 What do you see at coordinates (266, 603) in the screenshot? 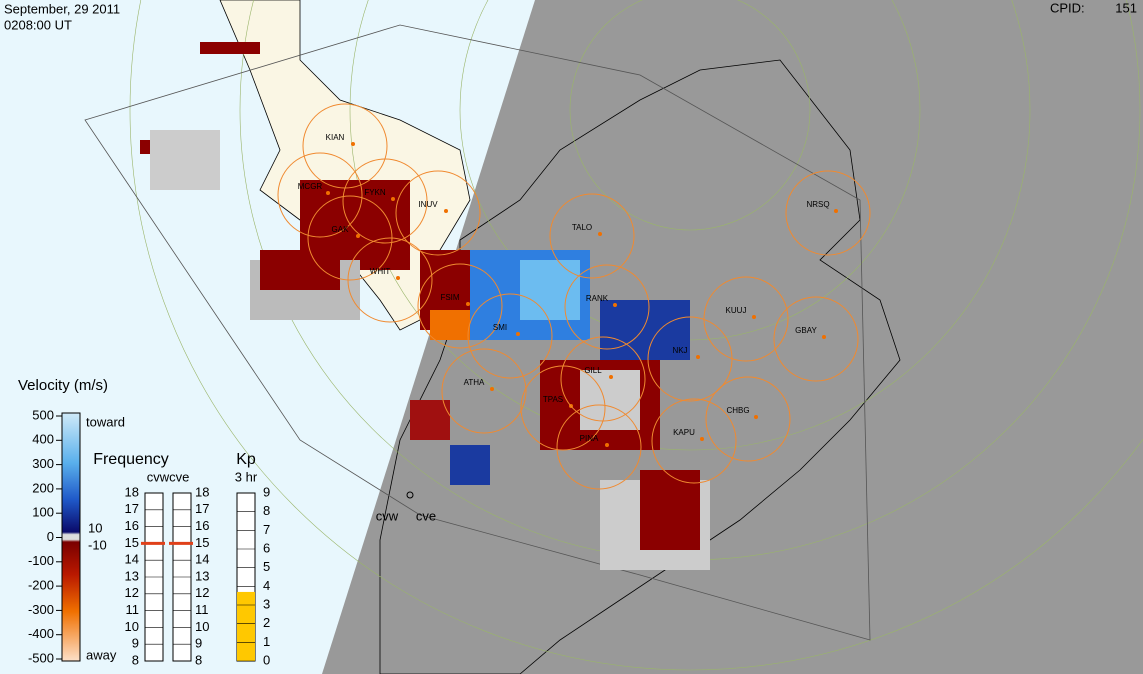
I see `kp-tick-label: 3` at bounding box center [266, 603].